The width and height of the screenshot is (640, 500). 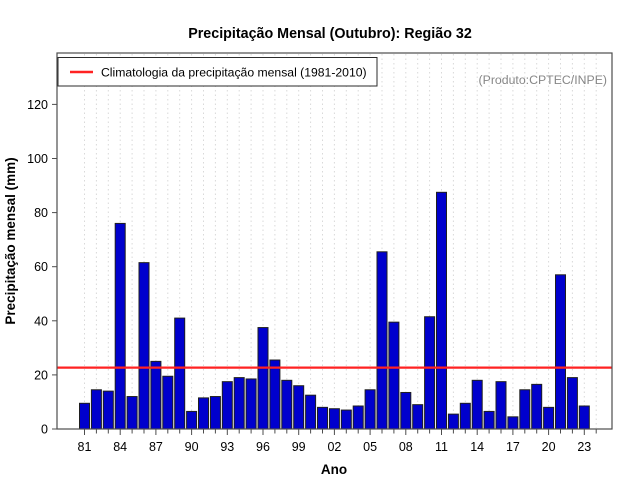 What do you see at coordinates (96, 409) in the screenshot?
I see `bar-year-1982` at bounding box center [96, 409].